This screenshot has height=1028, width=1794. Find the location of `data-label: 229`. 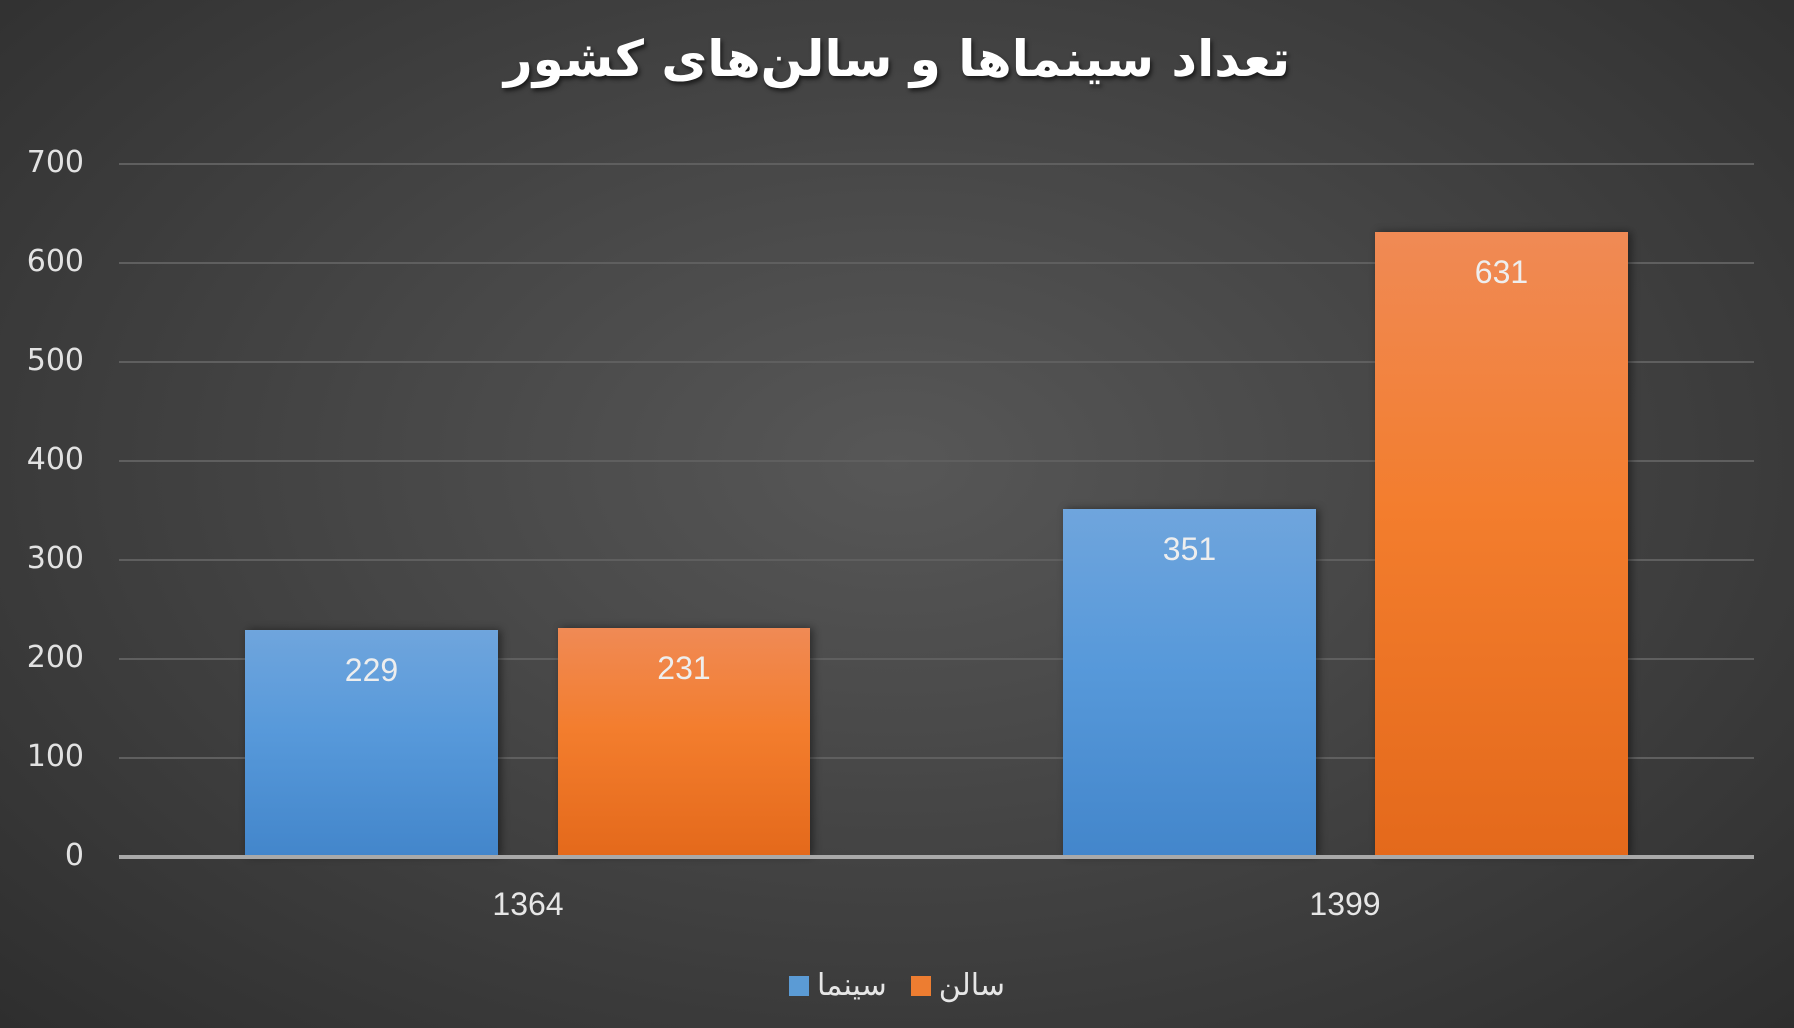

data-label: 229 is located at coordinates (371, 670).